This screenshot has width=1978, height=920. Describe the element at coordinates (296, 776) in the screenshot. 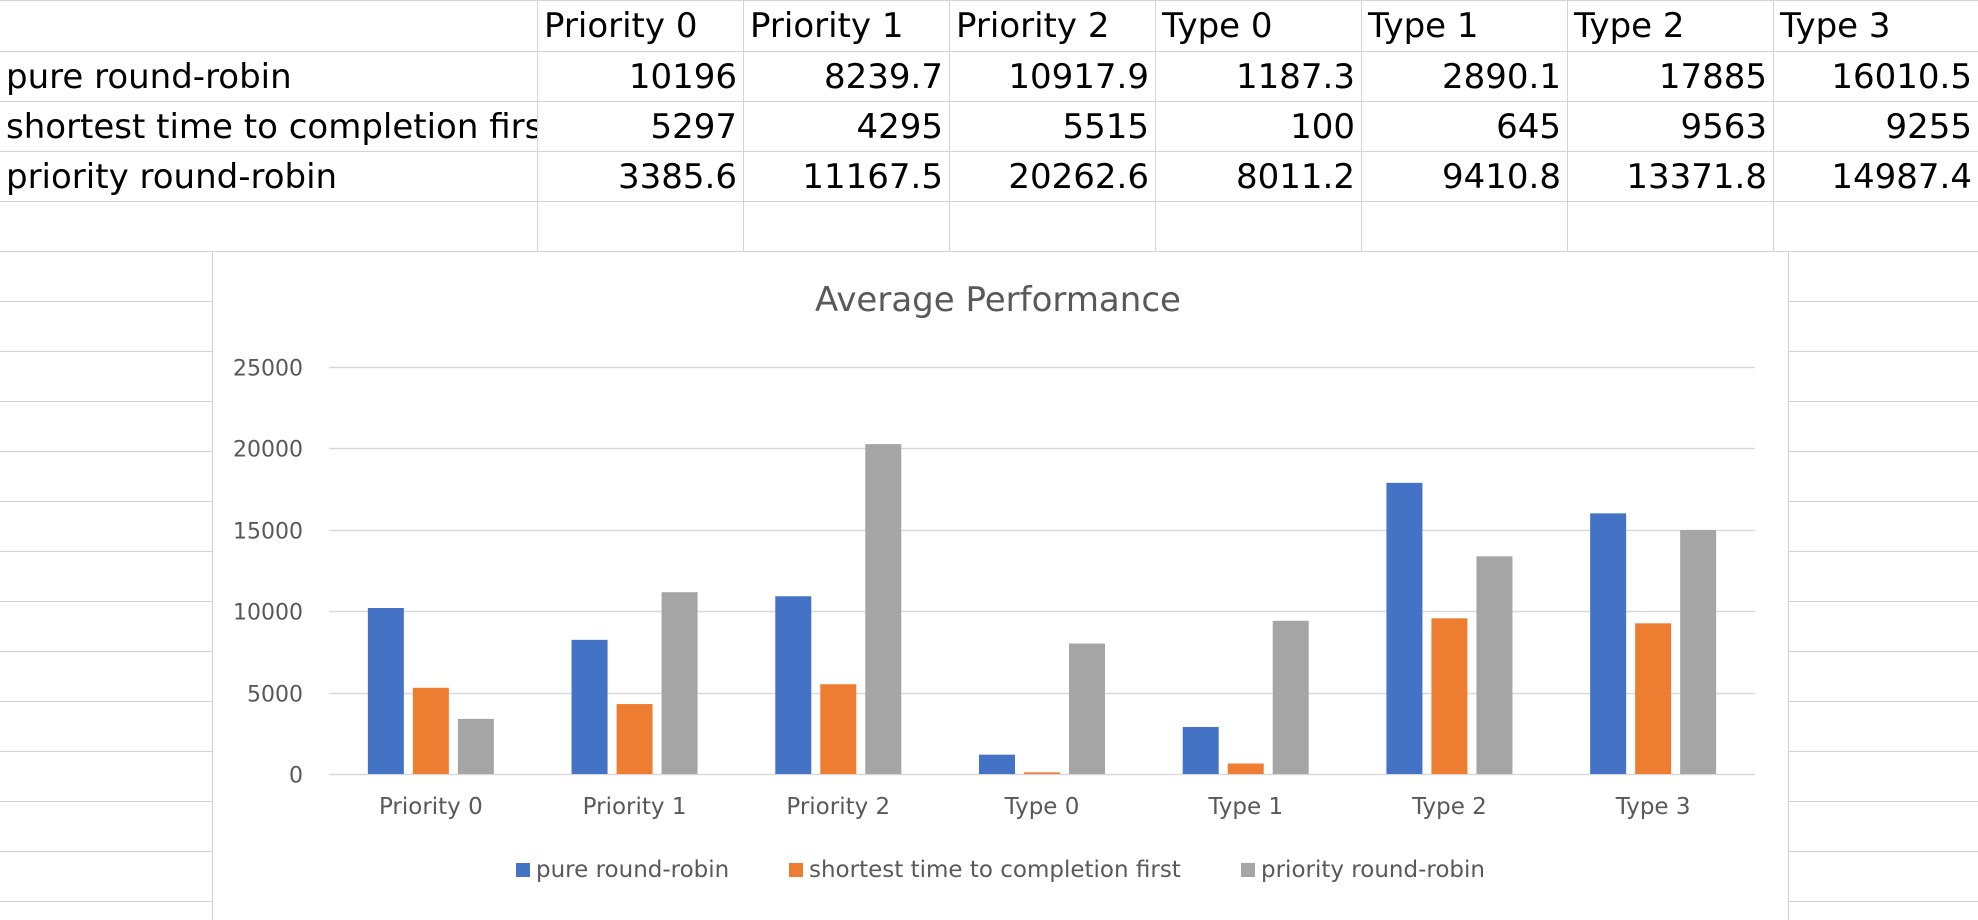

I see `y-tick-label: 0` at that location.